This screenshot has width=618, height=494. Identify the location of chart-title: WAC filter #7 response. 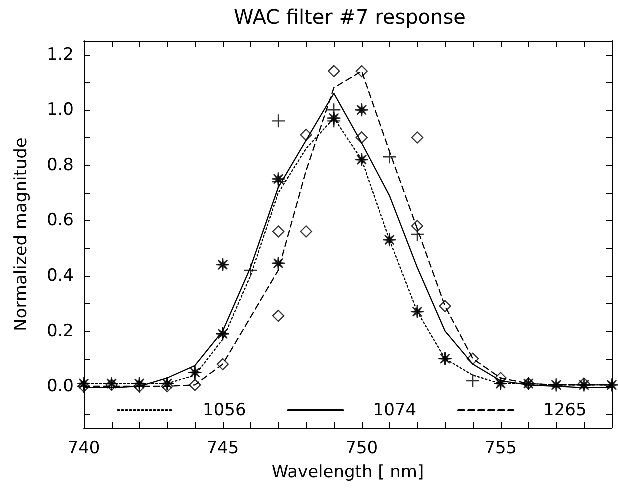
(350, 17).